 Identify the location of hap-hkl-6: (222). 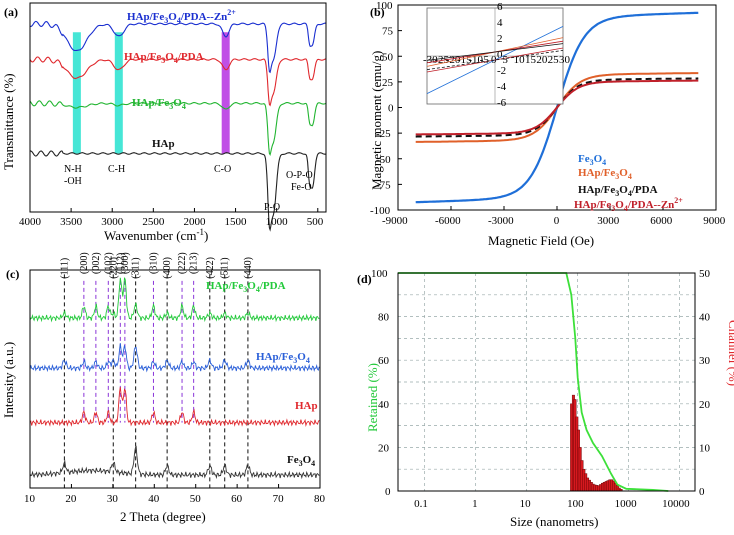
(182, 263).